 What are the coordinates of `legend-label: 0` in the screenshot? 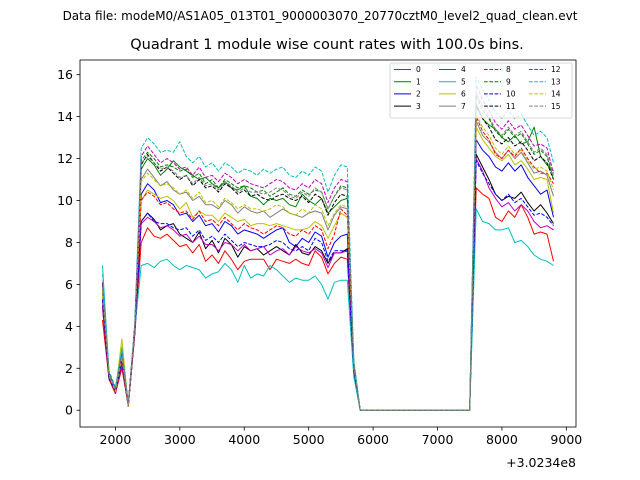 It's located at (418, 69).